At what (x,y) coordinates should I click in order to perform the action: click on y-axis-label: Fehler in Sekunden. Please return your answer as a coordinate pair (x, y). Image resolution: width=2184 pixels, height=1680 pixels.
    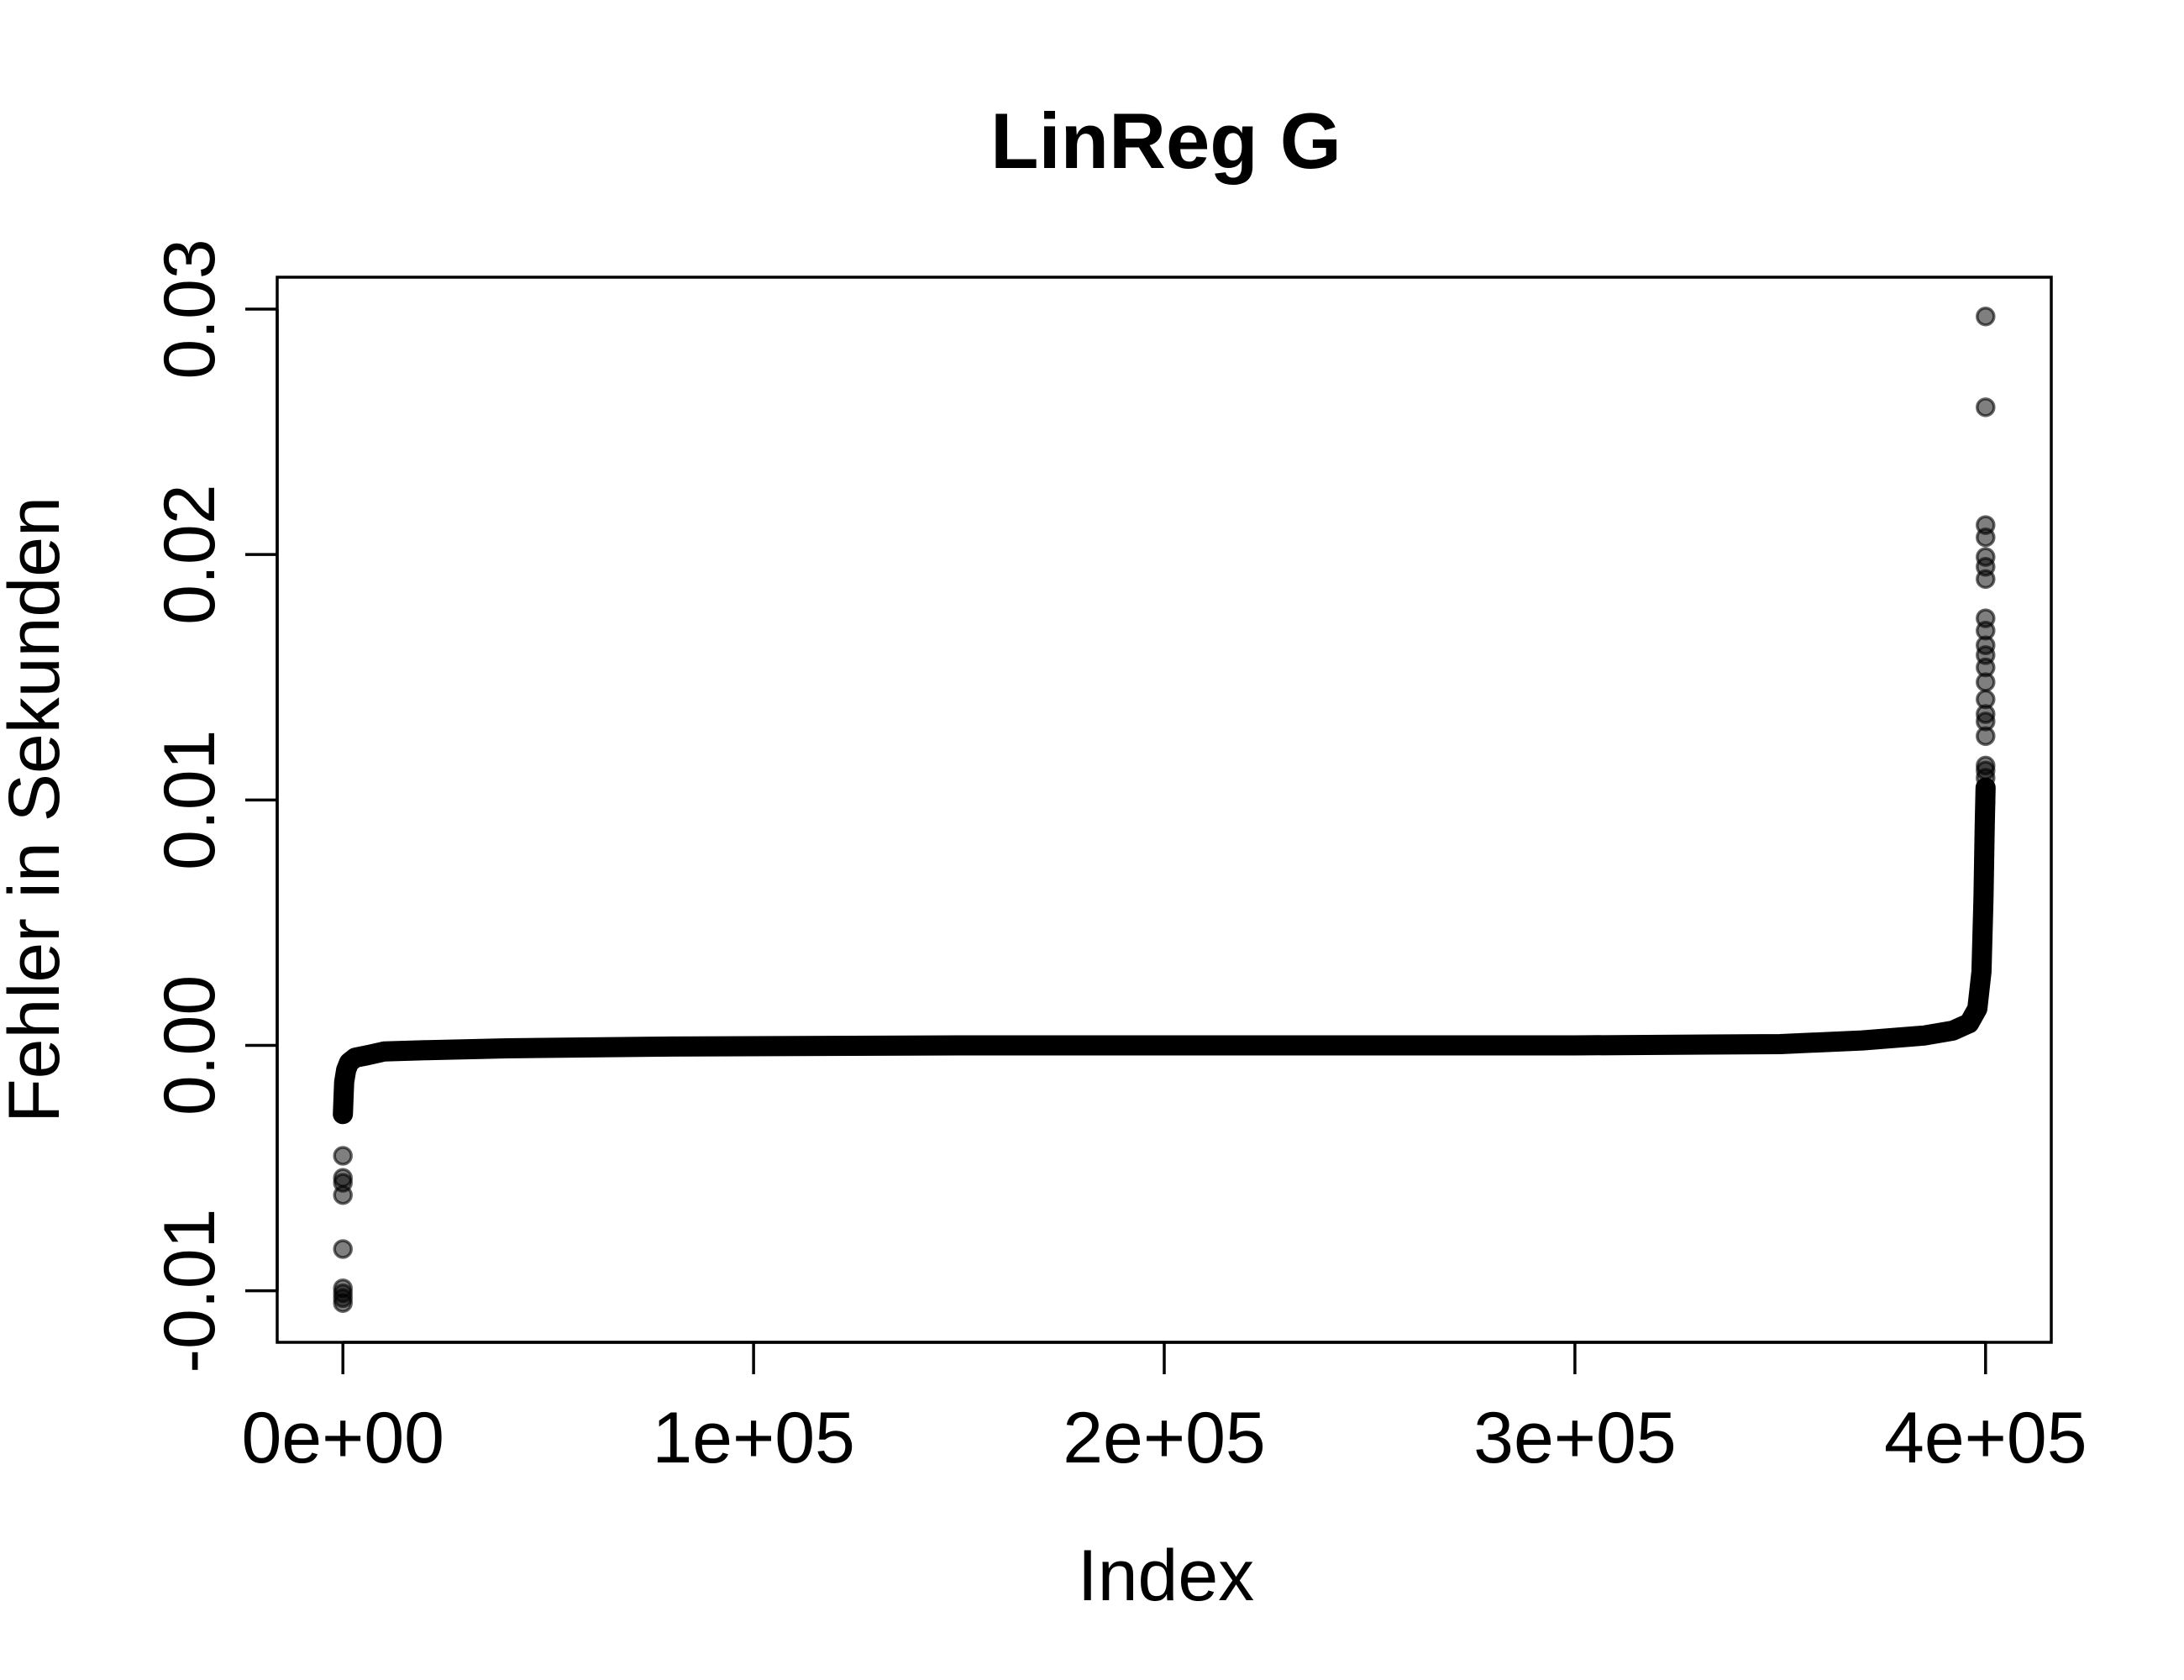
    Looking at the image, I should click on (37, 809).